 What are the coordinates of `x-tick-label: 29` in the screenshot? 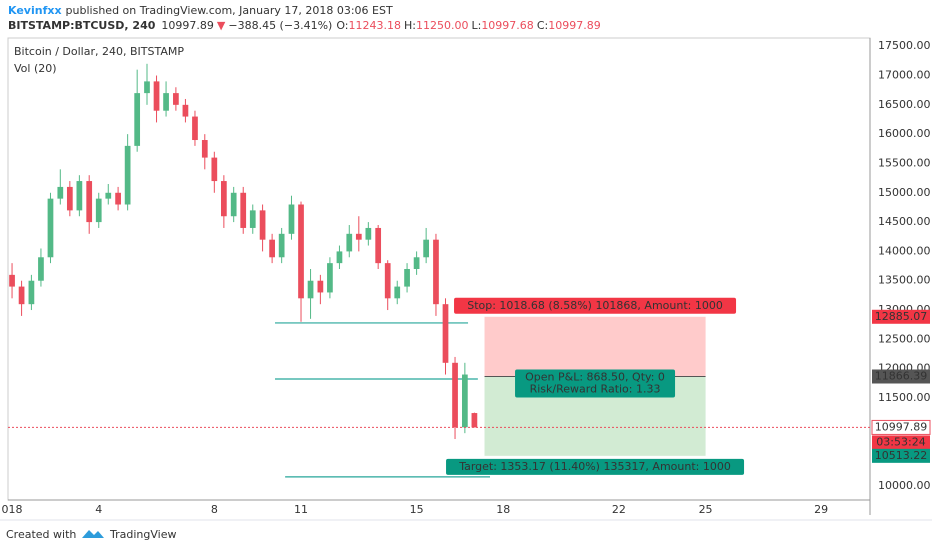 It's located at (821, 509).